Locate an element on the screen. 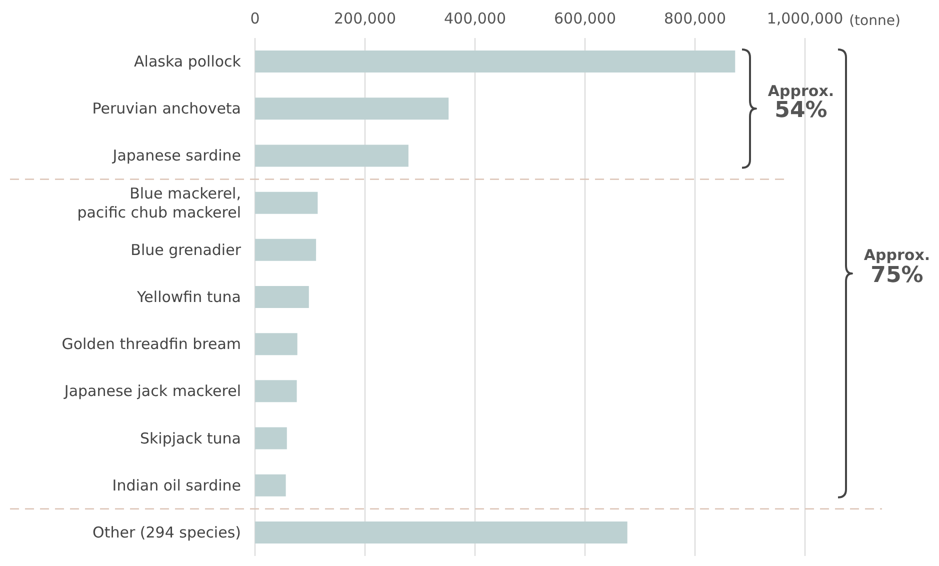 The width and height of the screenshot is (939, 566). y-tick-label: Other (294 species) is located at coordinates (166, 532).